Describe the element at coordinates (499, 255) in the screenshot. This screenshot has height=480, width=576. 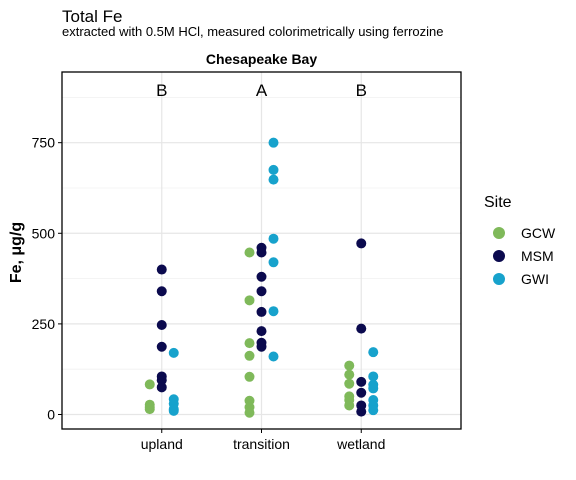
I see `legend-swatch-msm` at that location.